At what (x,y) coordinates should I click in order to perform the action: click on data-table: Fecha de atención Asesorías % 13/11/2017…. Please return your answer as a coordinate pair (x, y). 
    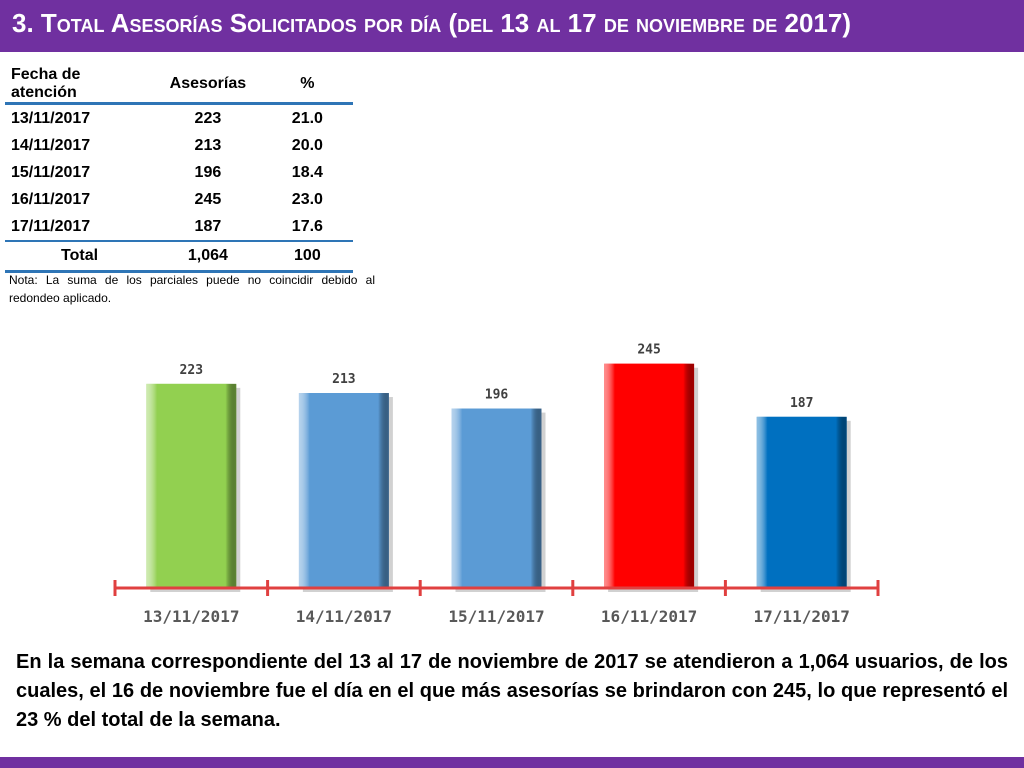
    Looking at the image, I should click on (179, 169).